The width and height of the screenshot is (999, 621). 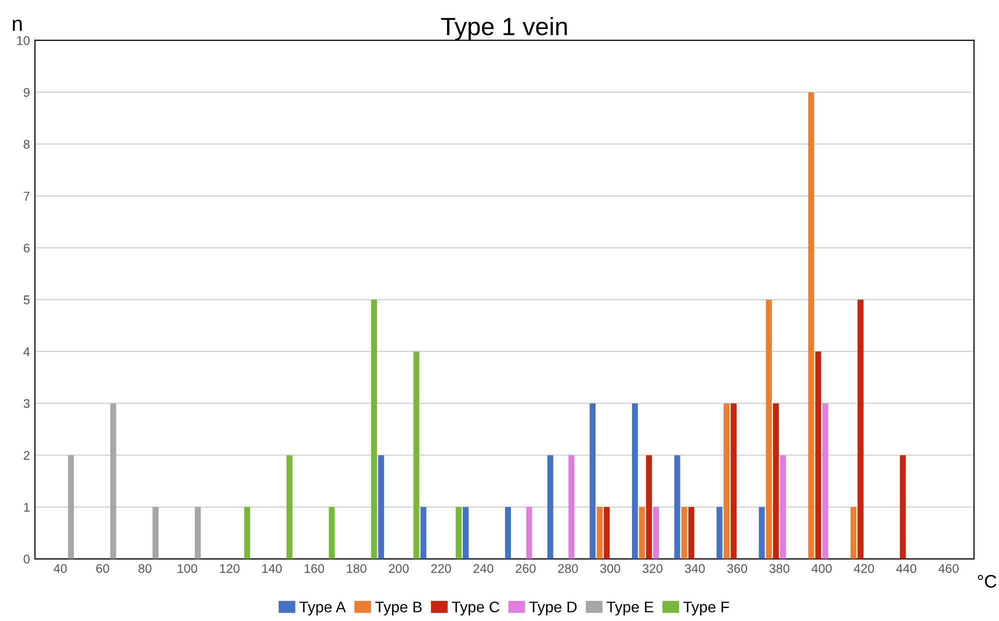 I want to click on x-tick-label: 400, so click(x=822, y=568).